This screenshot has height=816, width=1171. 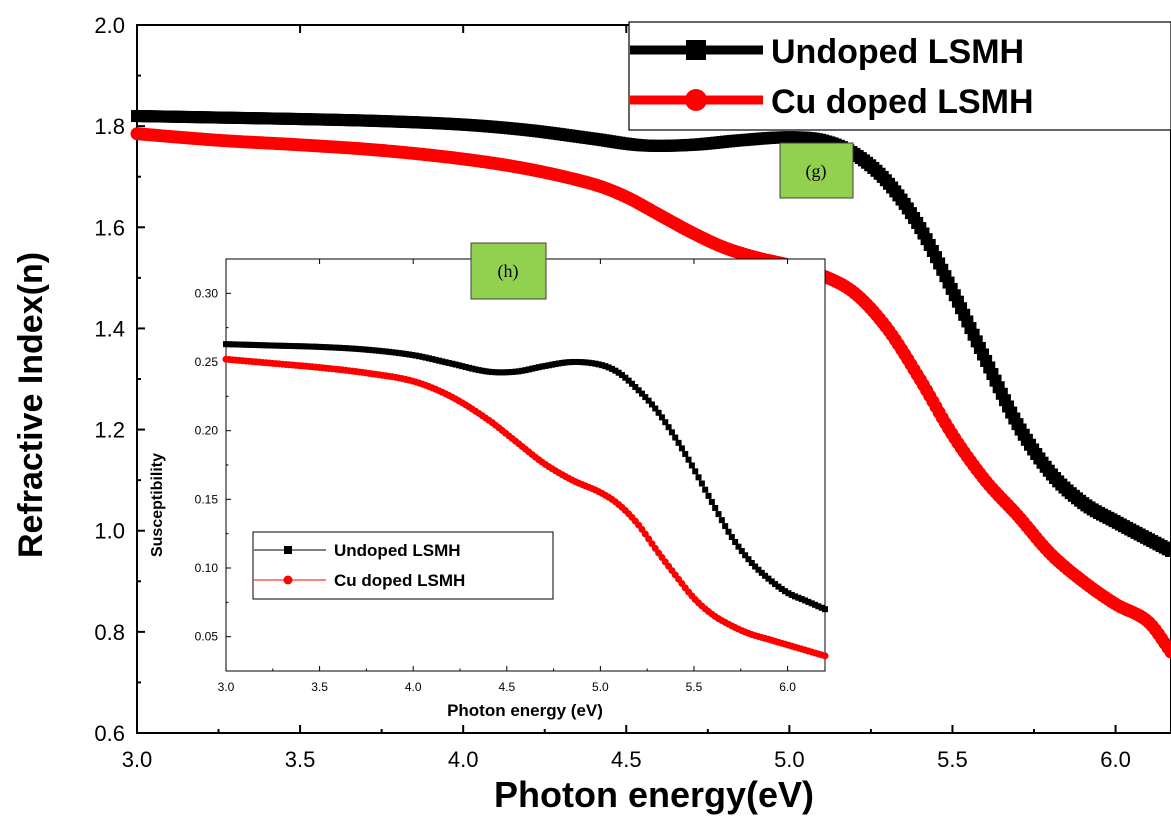 What do you see at coordinates (626, 759) in the screenshot?
I see `x-tick-label: 4.5` at bounding box center [626, 759].